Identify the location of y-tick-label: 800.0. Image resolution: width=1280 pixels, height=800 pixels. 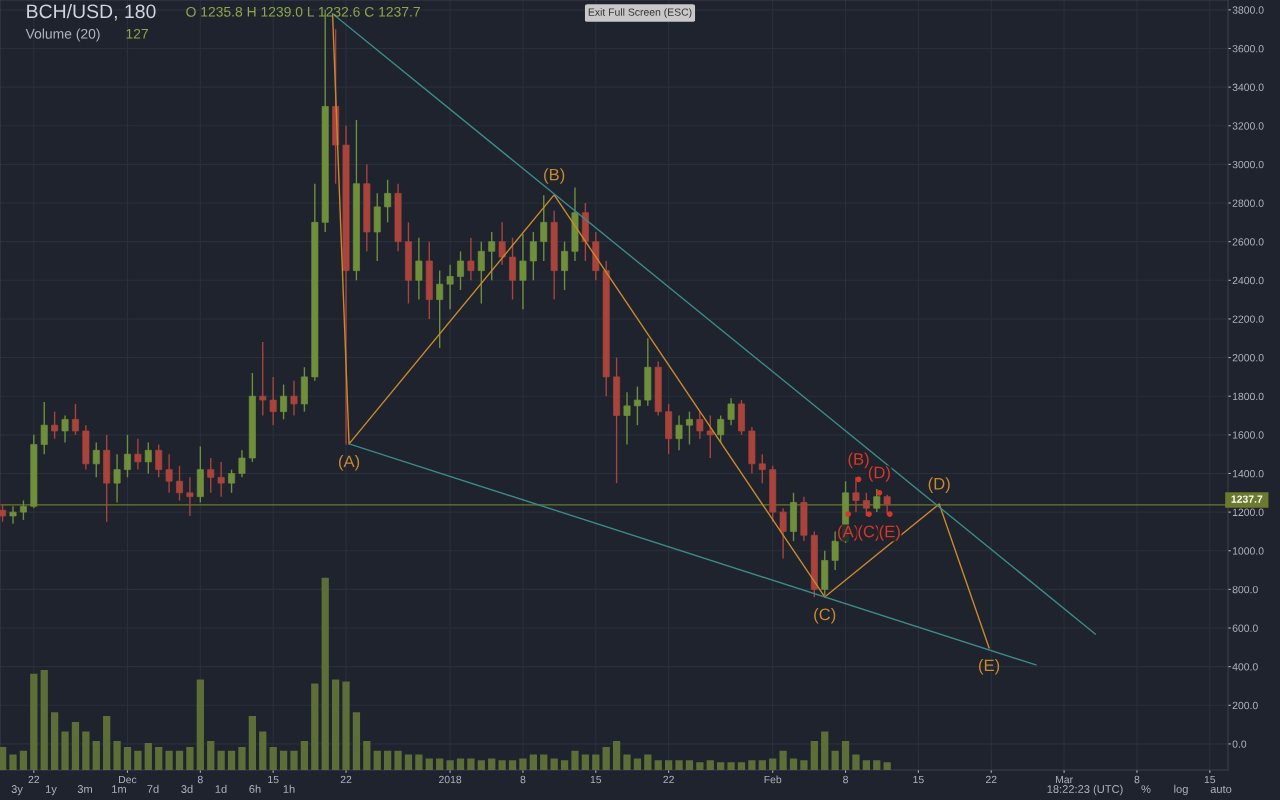
(1245, 589).